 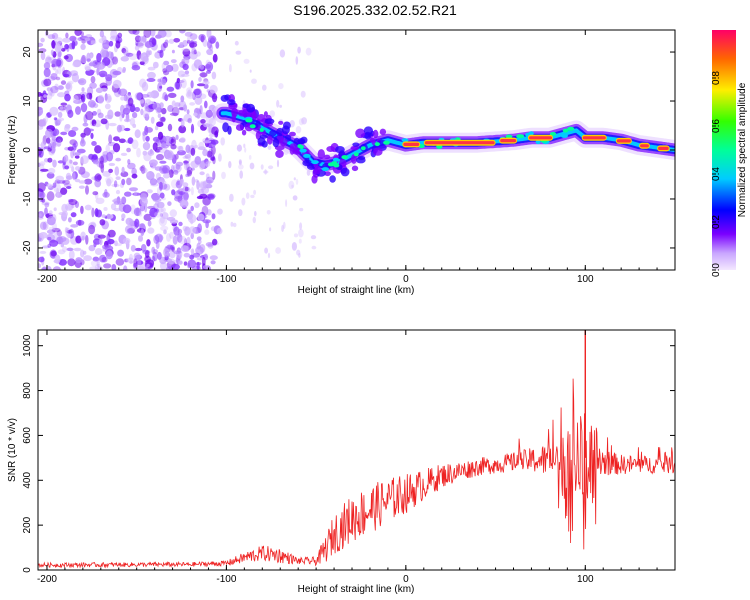 I want to click on spectrogram-x-tick-label: 0, so click(x=406, y=279).